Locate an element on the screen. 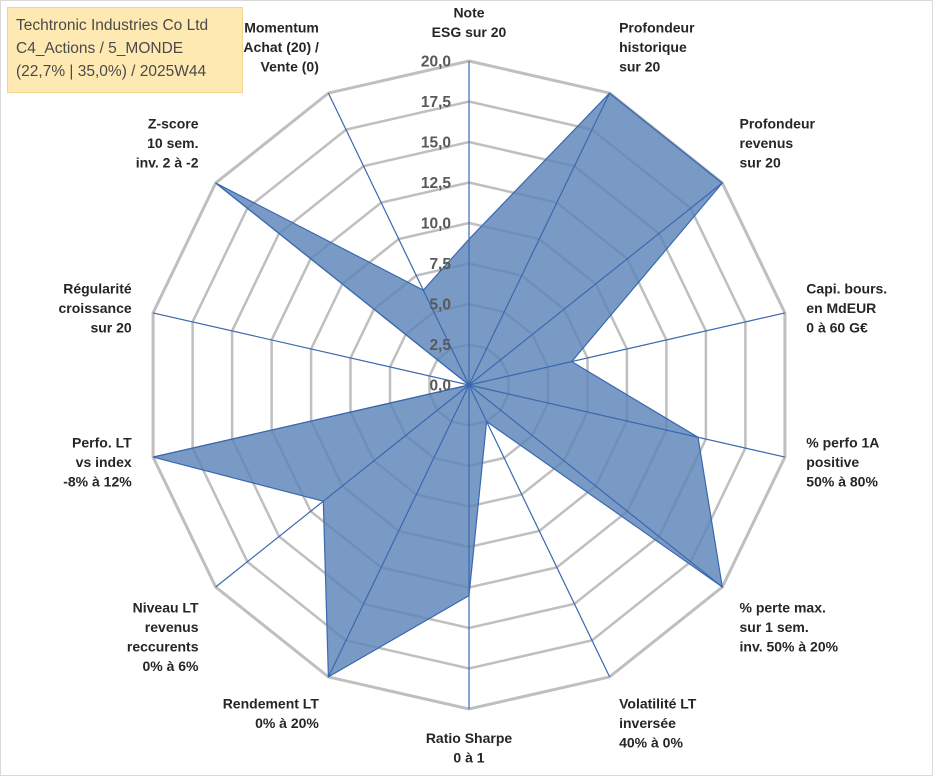  axis-label-line: Perfo. LT is located at coordinates (102, 443).